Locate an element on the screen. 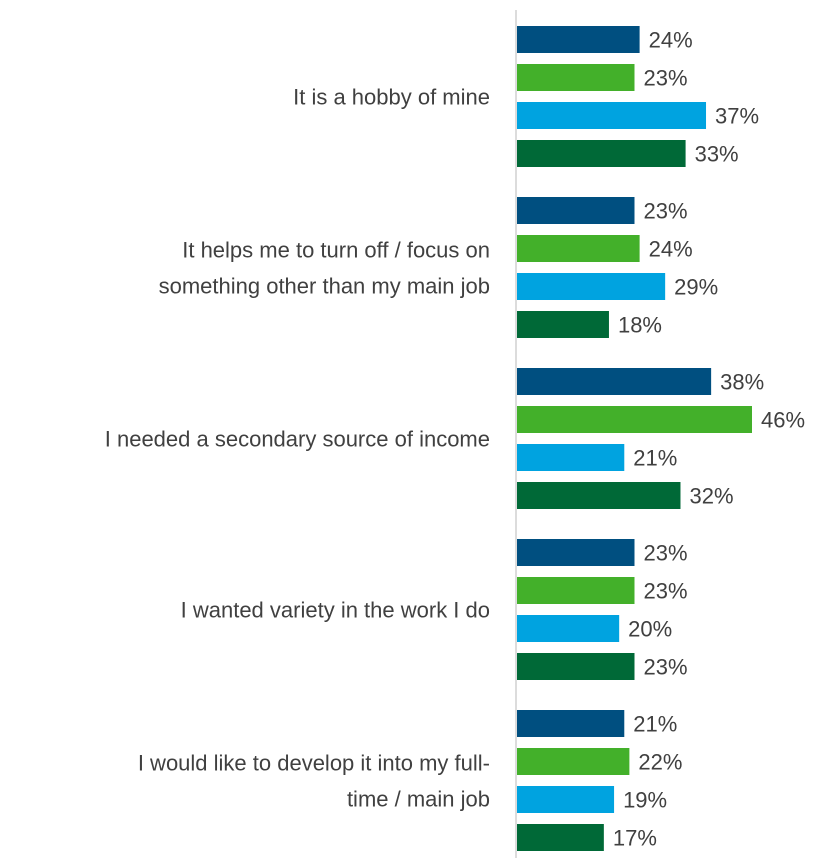 The width and height of the screenshot is (820, 858). category-label-line: something other than my main job is located at coordinates (324, 286).